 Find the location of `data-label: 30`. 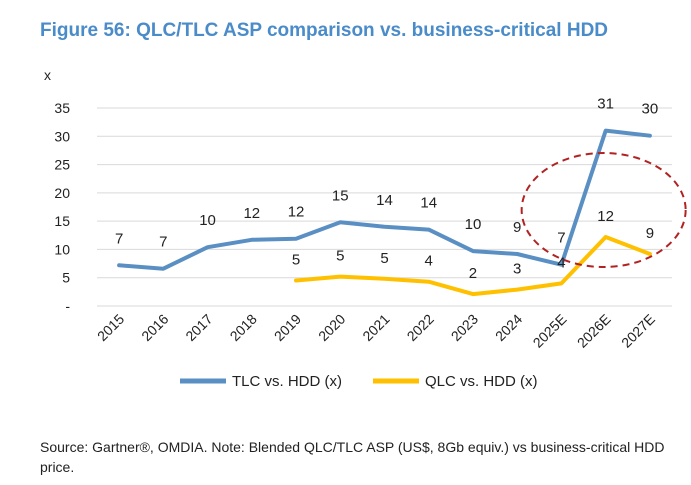

data-label: 30 is located at coordinates (650, 109).